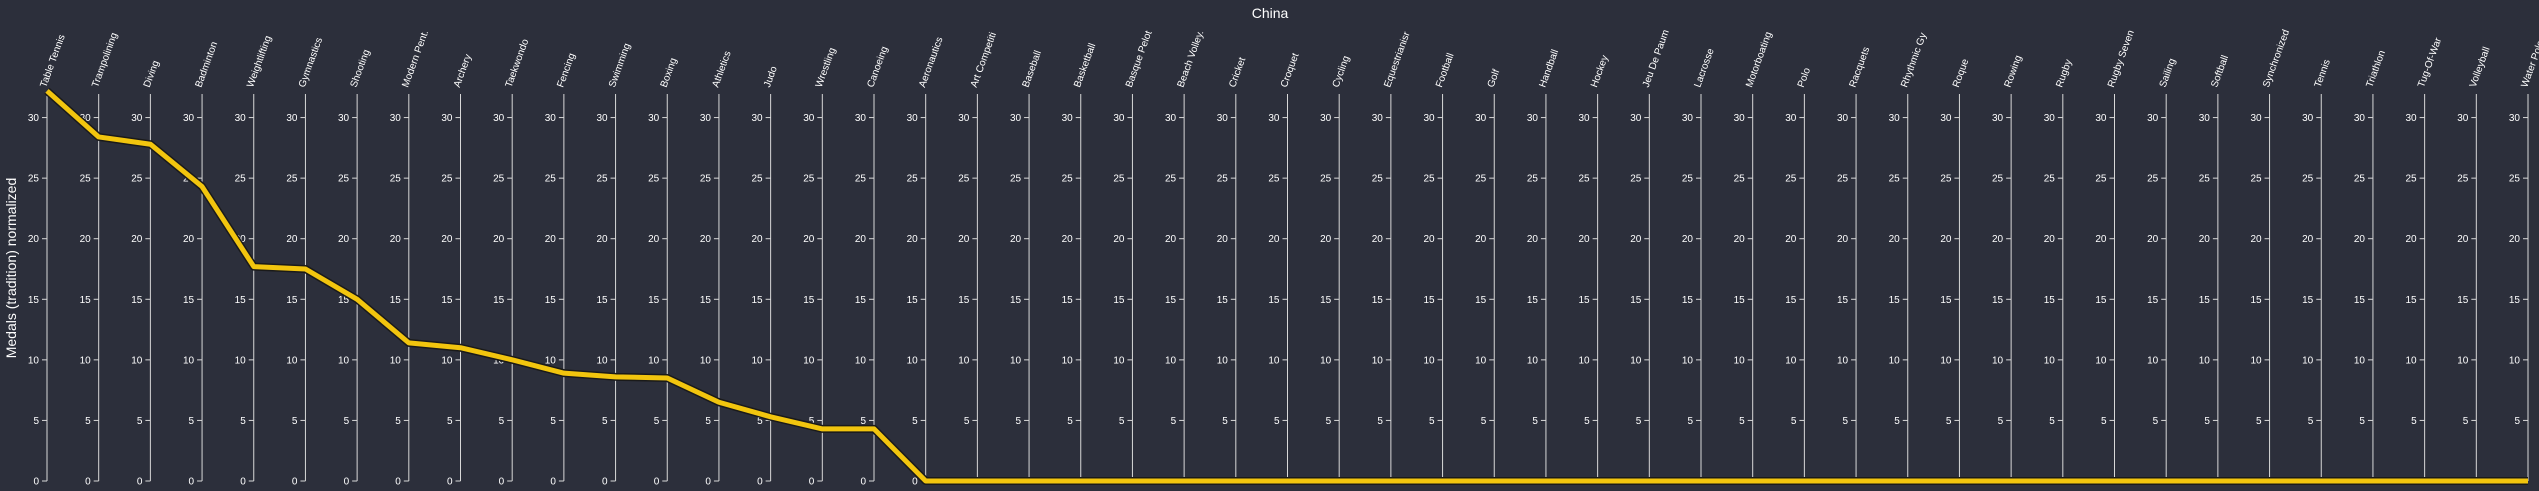  Describe the element at coordinates (2064, 73) in the screenshot. I see `axis-category-label: Rugby` at that location.